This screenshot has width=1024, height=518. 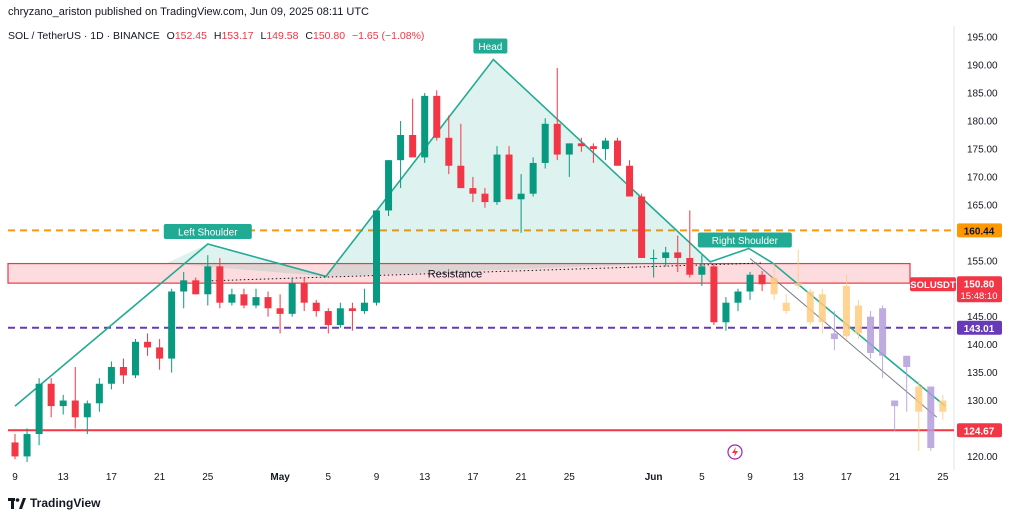 I want to click on resistance-label: Resistance, so click(x=455, y=275).